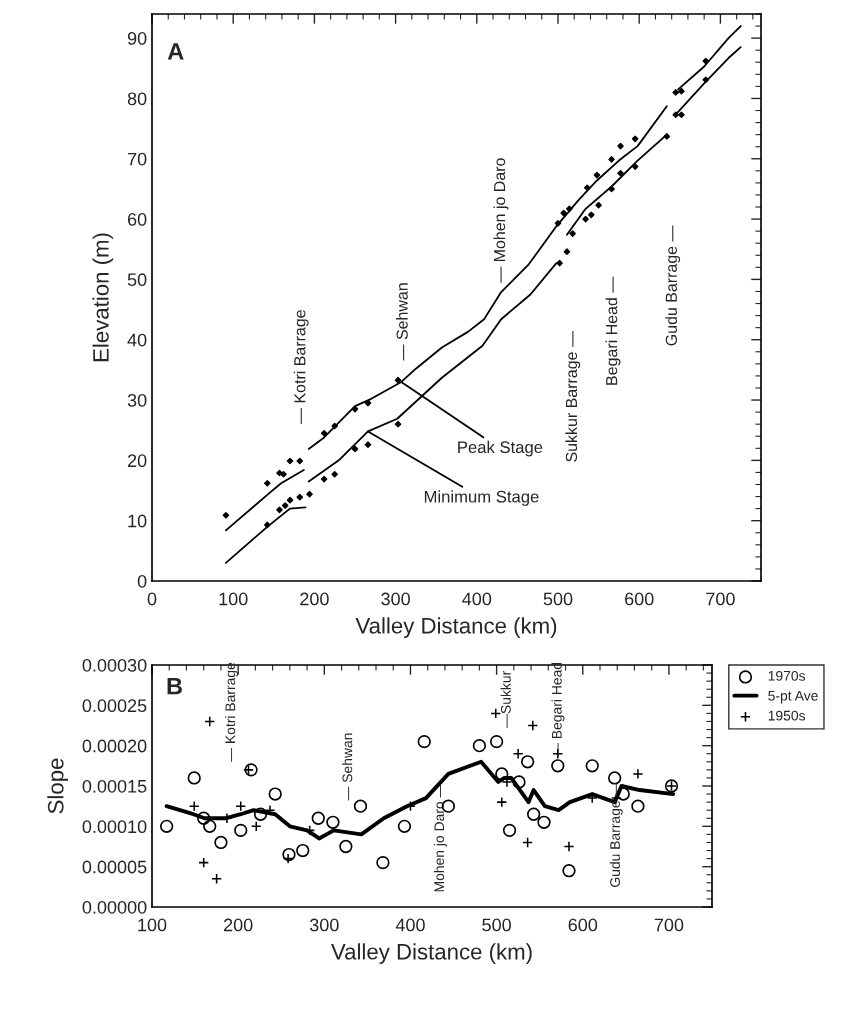 The width and height of the screenshot is (852, 1031). What do you see at coordinates (137, 219) in the screenshot?
I see `y-tick-label: 60` at bounding box center [137, 219].